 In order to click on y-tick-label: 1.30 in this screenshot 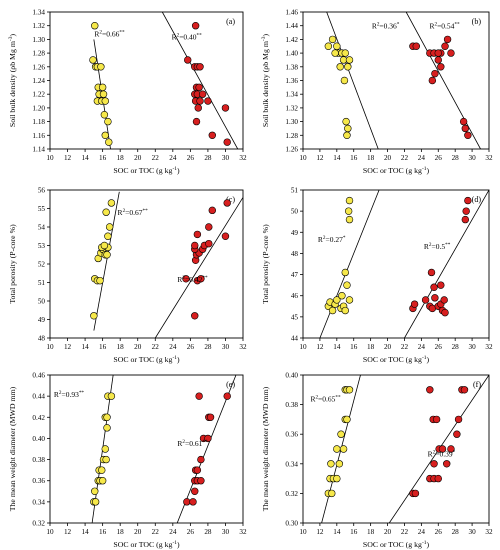, I will do `click(38, 40)`.